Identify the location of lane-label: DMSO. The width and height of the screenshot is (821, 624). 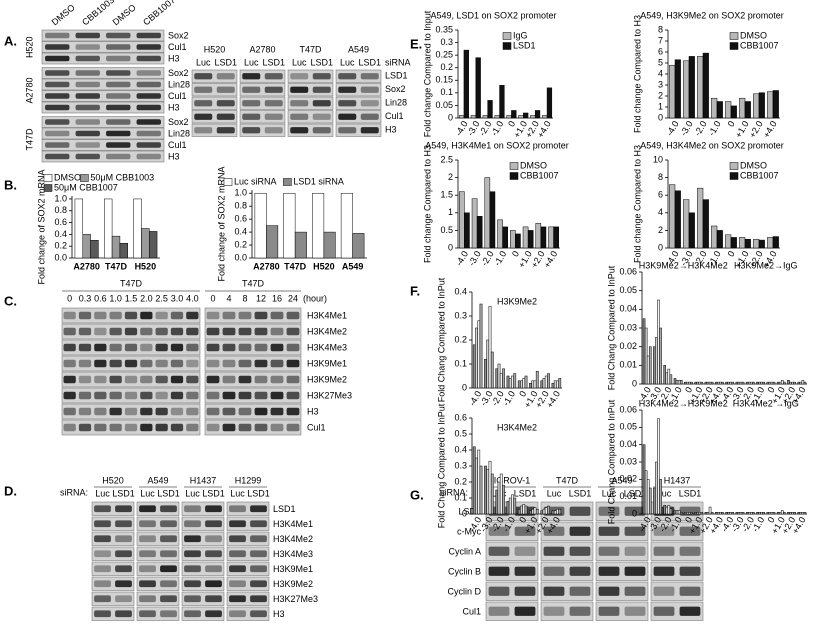
(124, 14).